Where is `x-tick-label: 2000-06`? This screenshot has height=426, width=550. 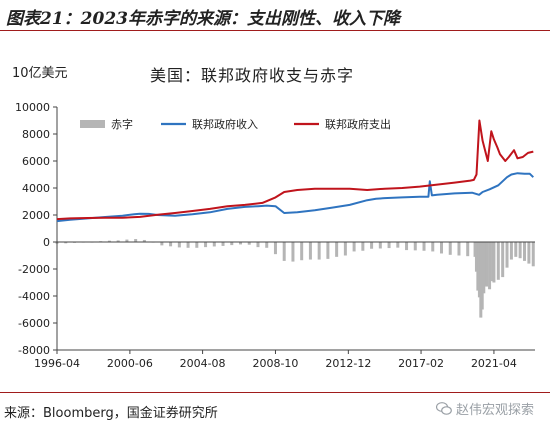 x-tick-label: 2000-06 is located at coordinates (130, 363).